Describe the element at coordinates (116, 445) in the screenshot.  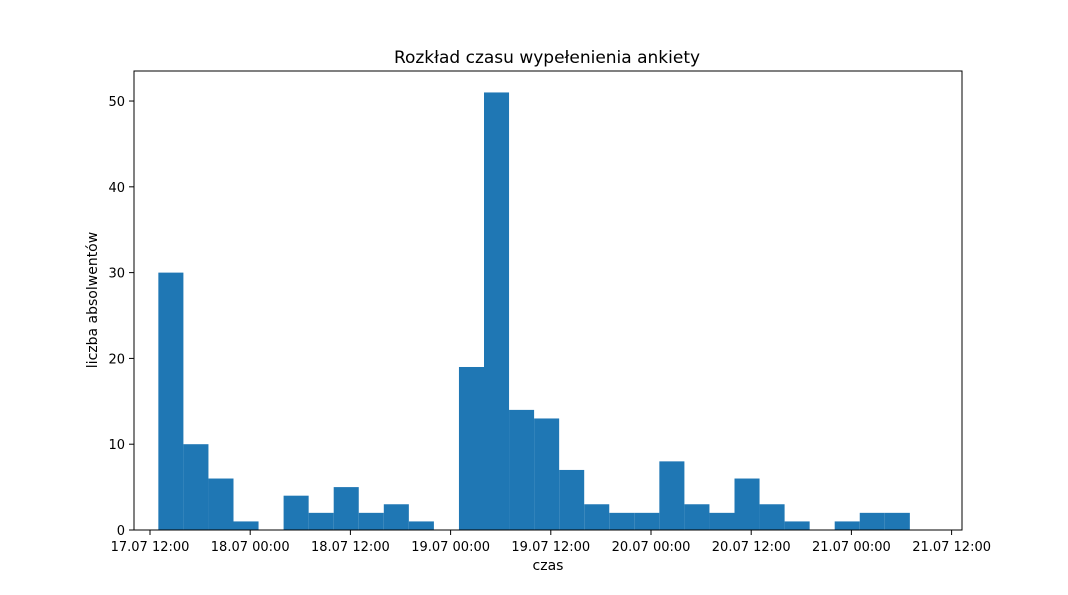
I see `y-tick-label-1: 10` at that location.